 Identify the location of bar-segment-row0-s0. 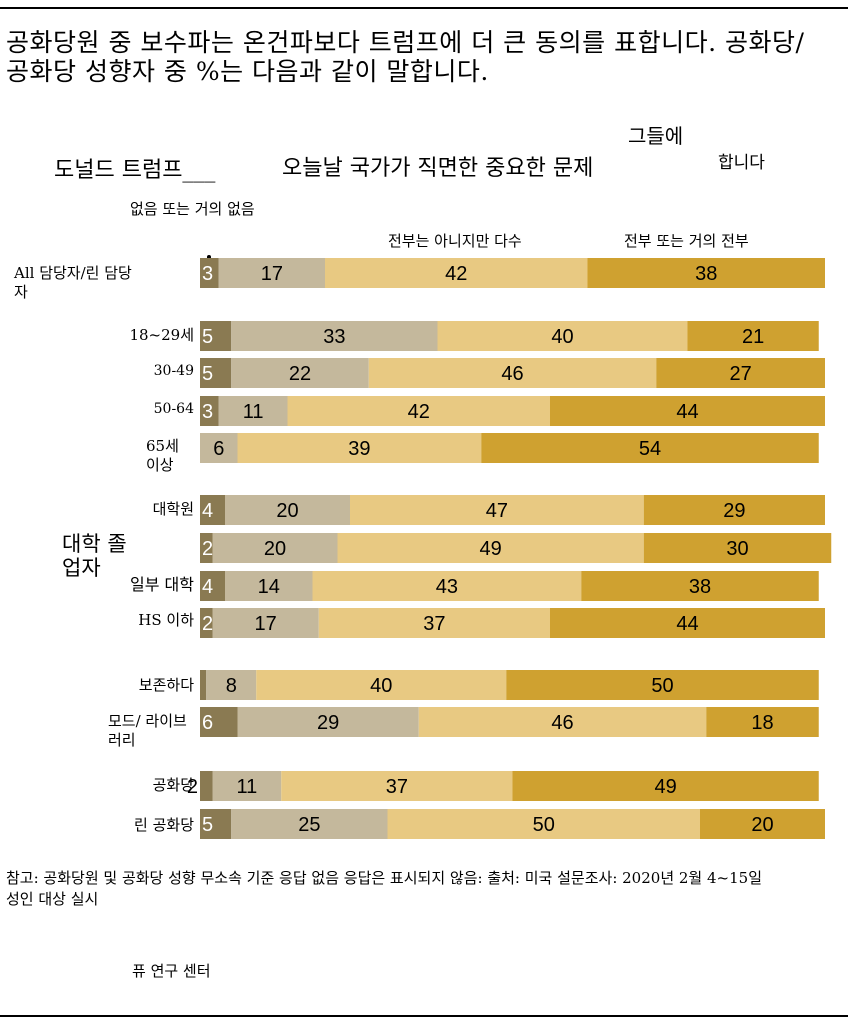
(209, 273).